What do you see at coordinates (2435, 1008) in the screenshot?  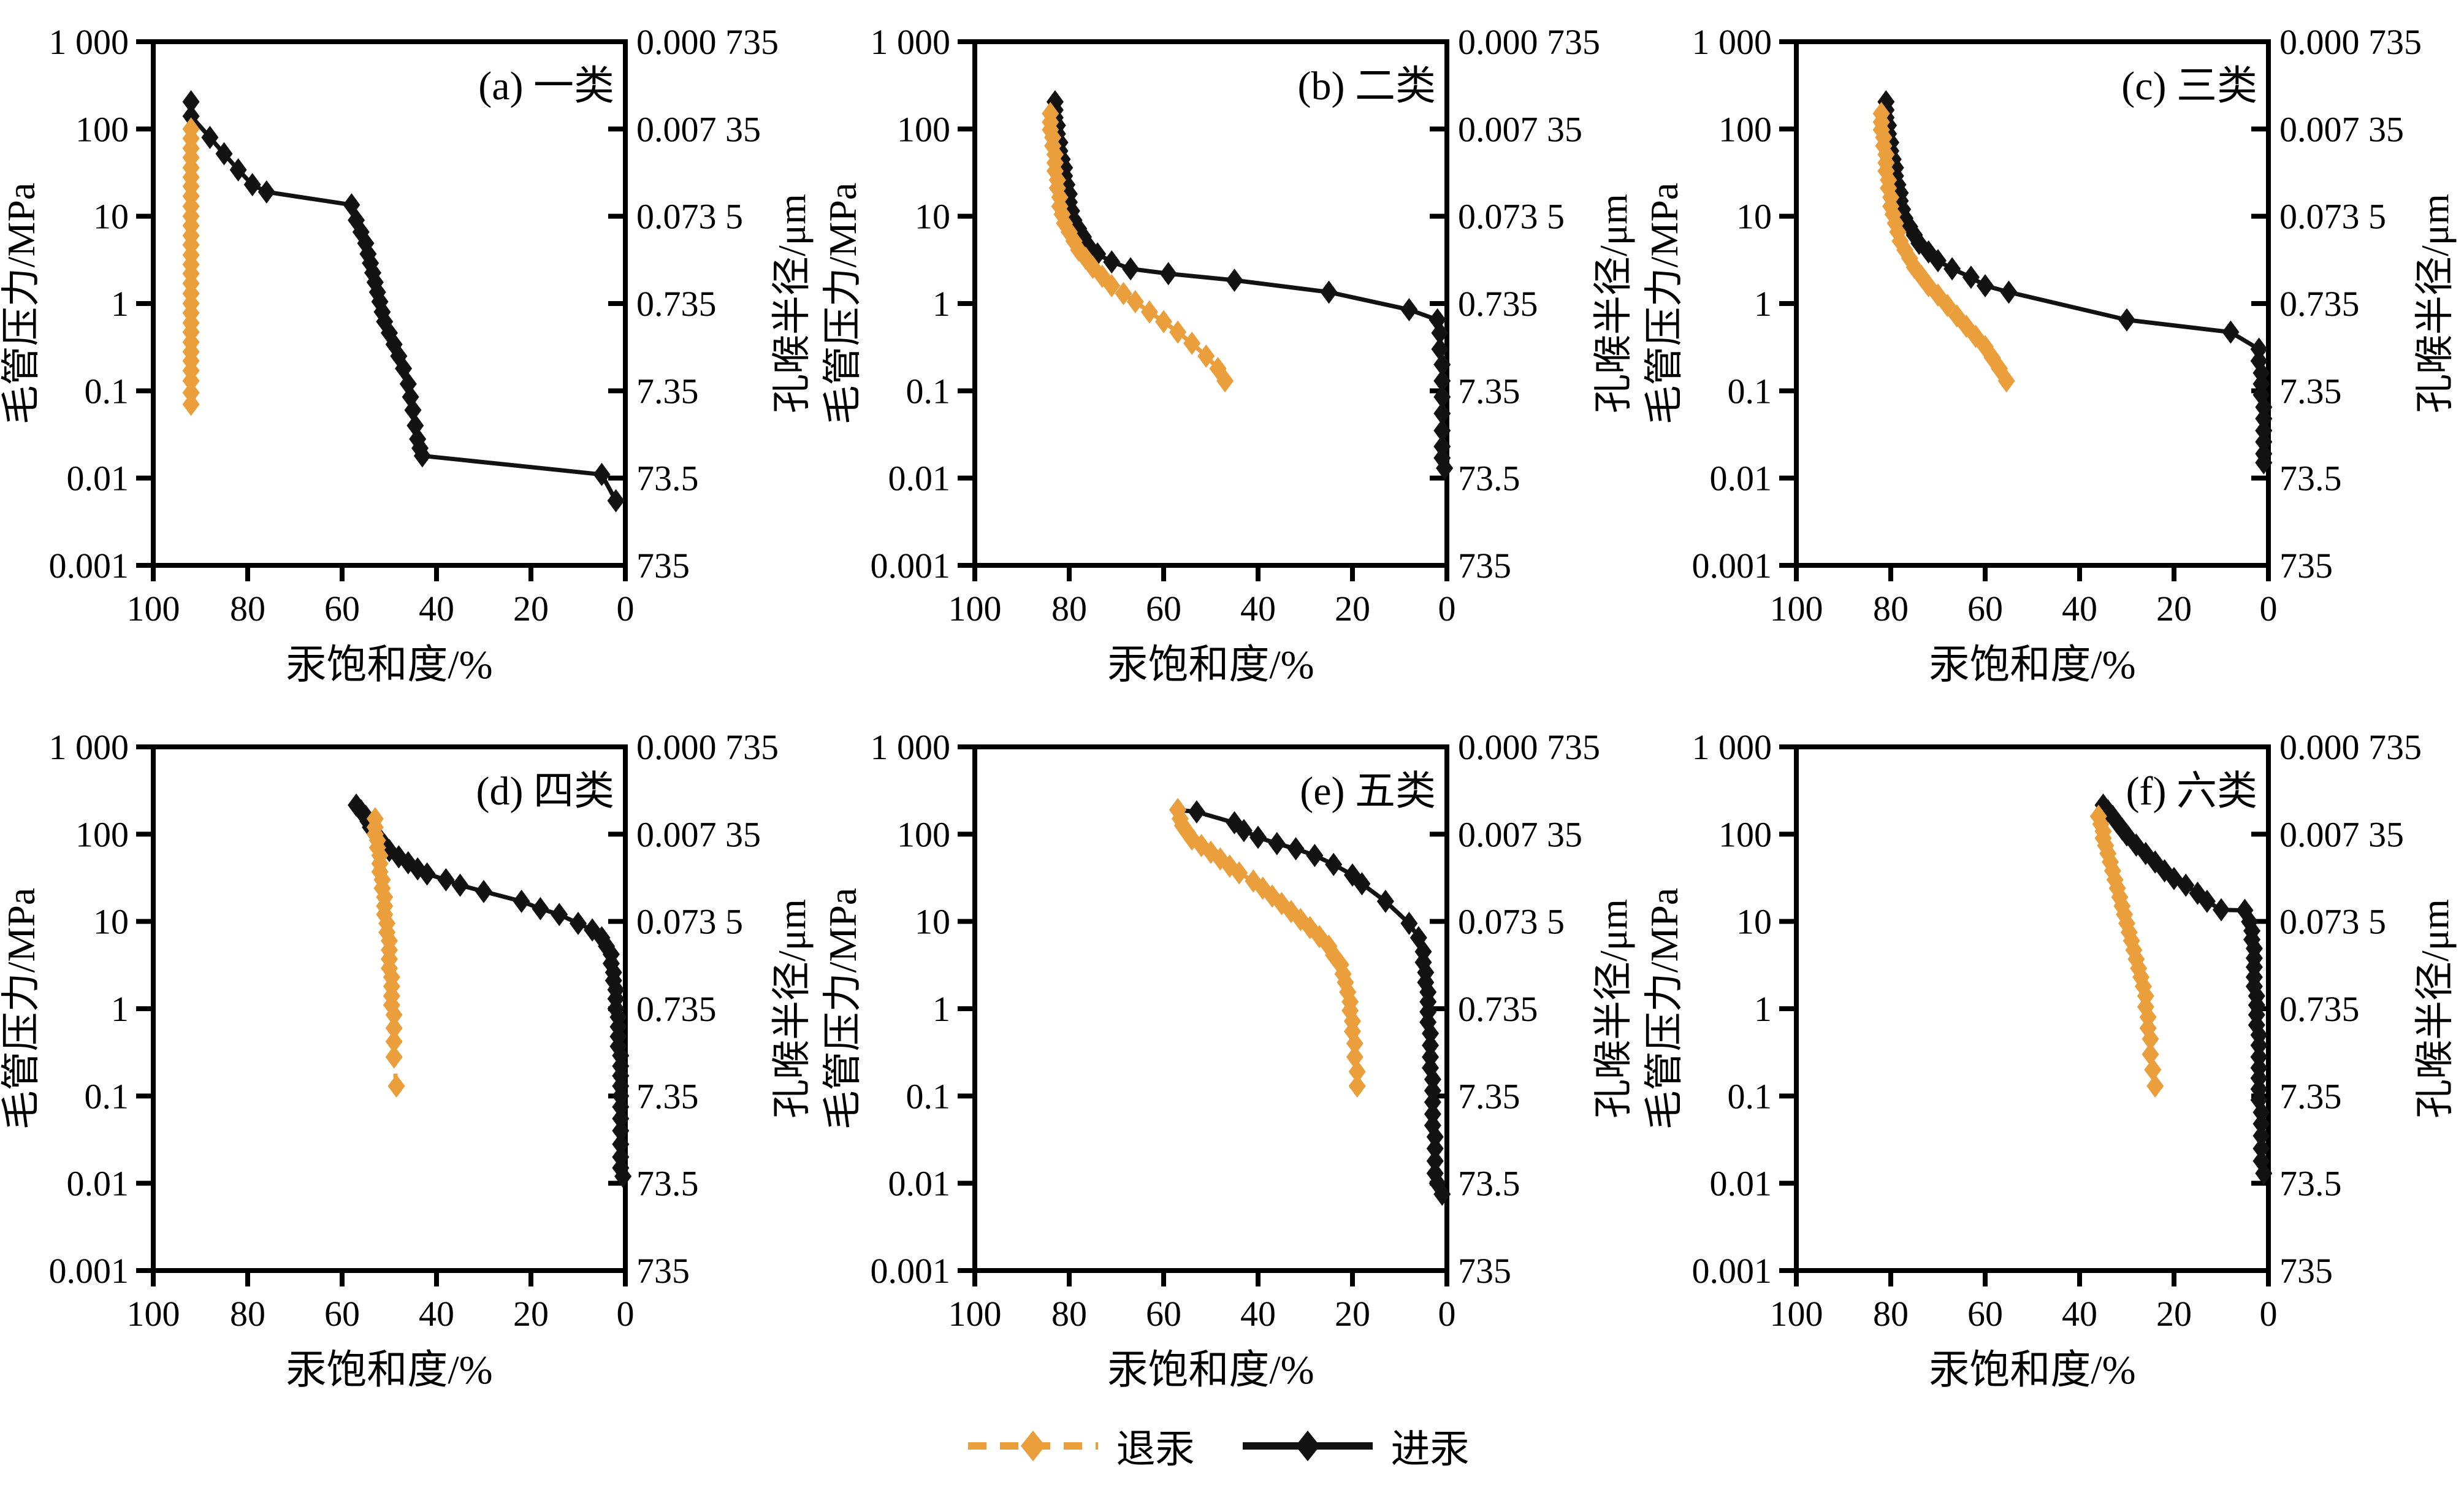 I see `y-right-axis-title: 孔喉半径/μm` at bounding box center [2435, 1008].